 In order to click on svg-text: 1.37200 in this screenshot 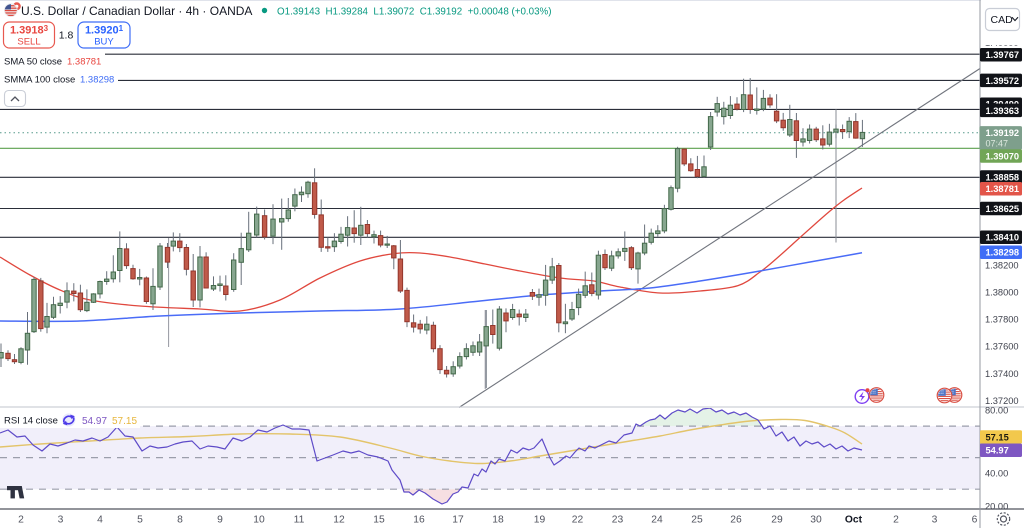, I will do `click(1002, 401)`.